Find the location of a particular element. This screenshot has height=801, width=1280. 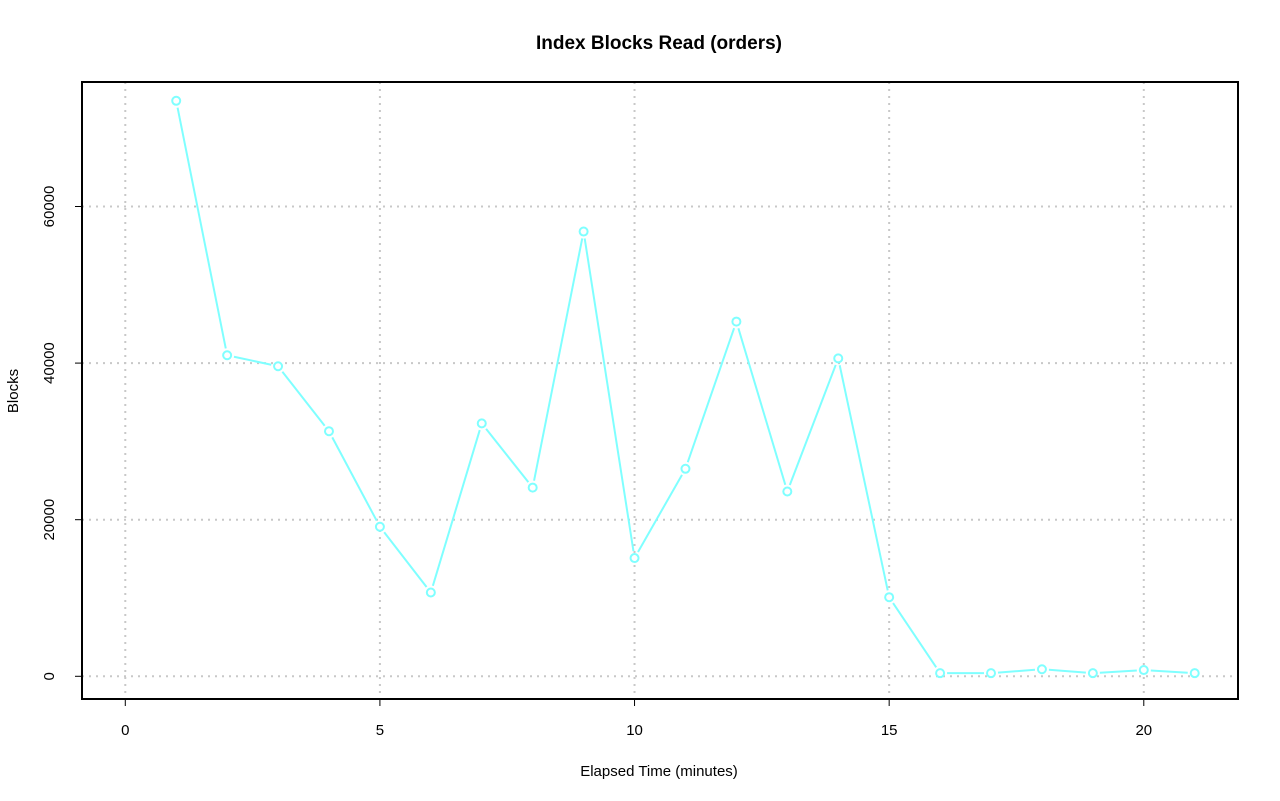

x-axis-label: Elapsed Time (minutes) is located at coordinates (659, 771).